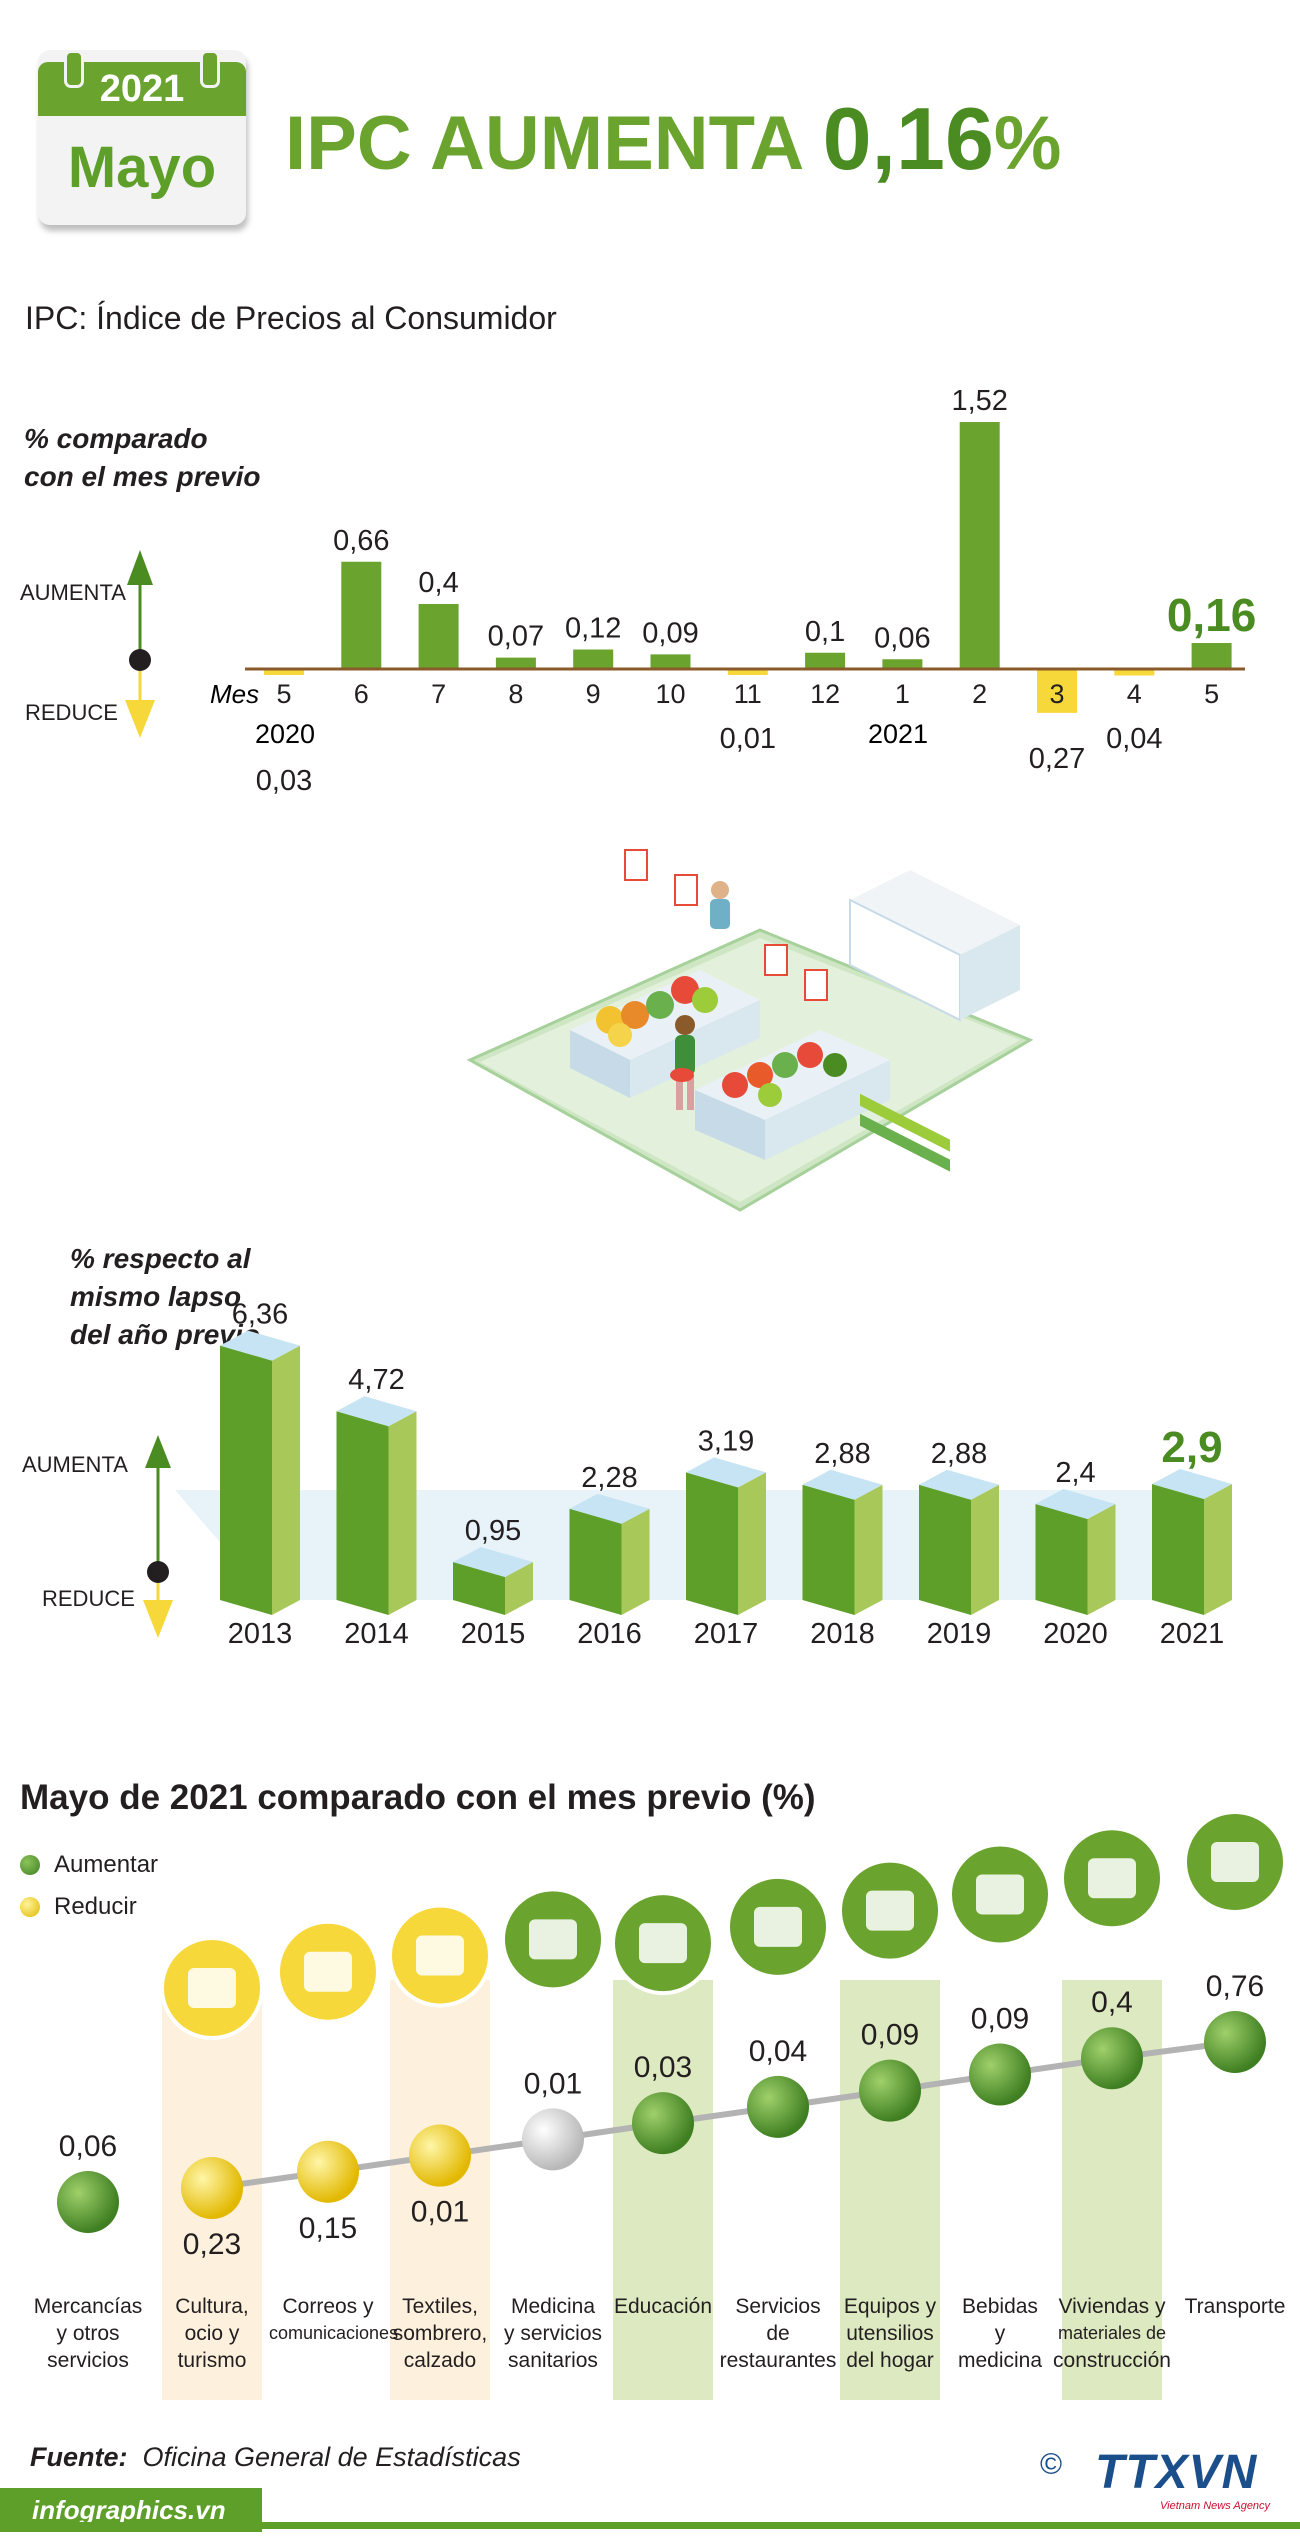 The width and height of the screenshot is (1300, 2543). What do you see at coordinates (331, 2457) in the screenshot?
I see `source-text: Oficina General de Estadísticas` at bounding box center [331, 2457].